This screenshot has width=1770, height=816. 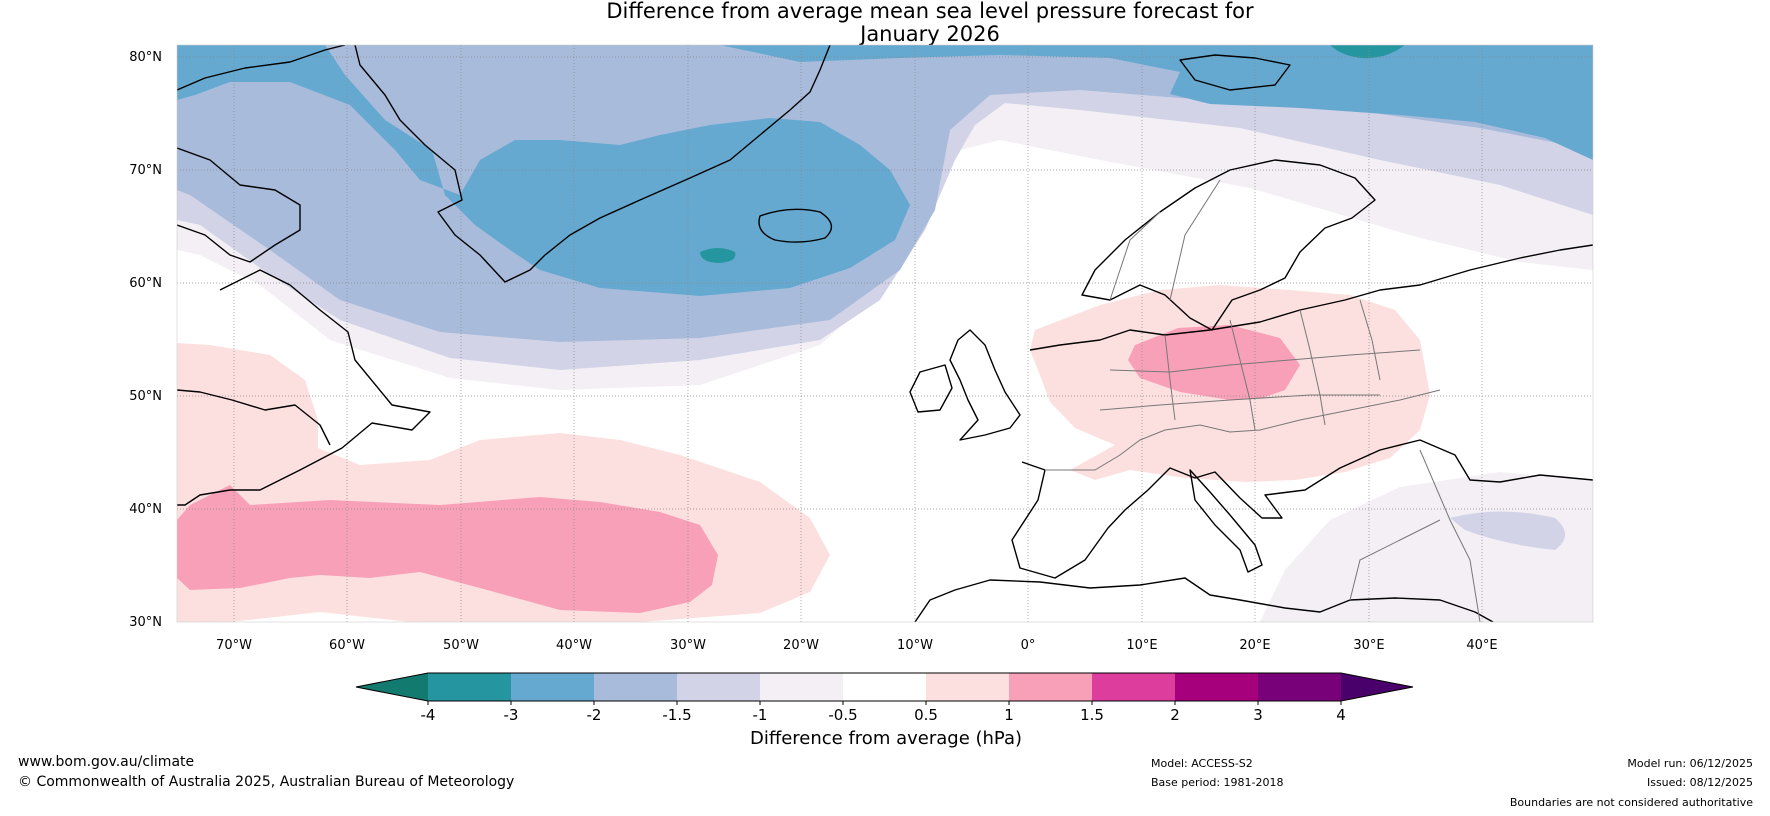 I want to click on anomaly-region-minus-0.5-southeast, so click(x=1426, y=547).